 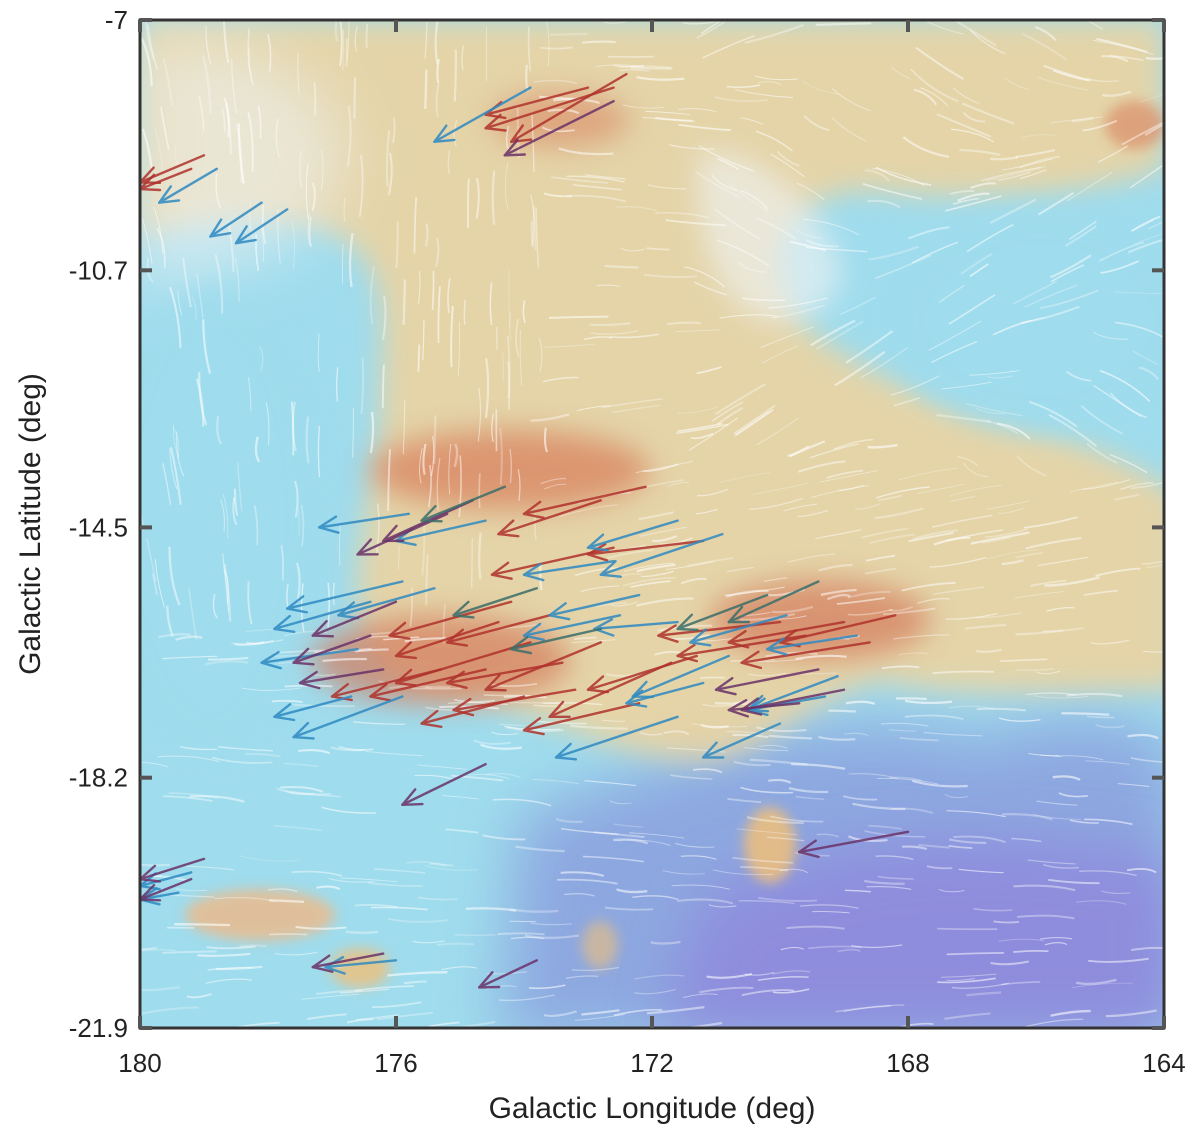 What do you see at coordinates (395, 1063) in the screenshot?
I see `x-tick-label: 176` at bounding box center [395, 1063].